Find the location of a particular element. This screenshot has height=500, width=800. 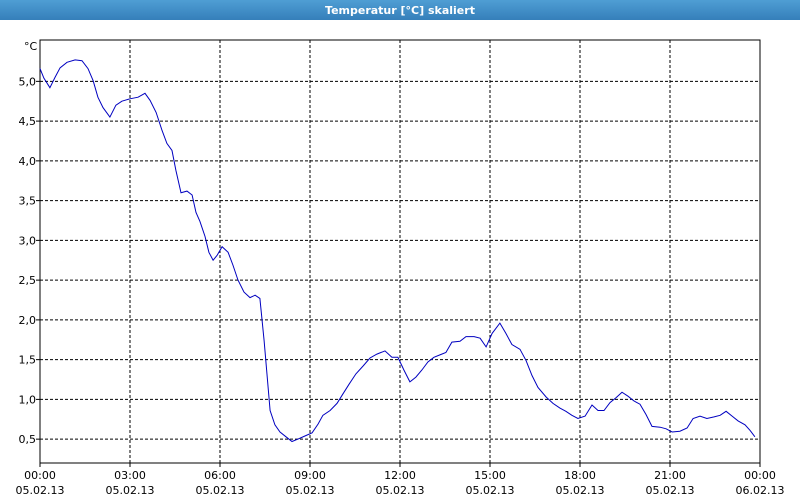

title-bar is located at coordinates (400, 10).